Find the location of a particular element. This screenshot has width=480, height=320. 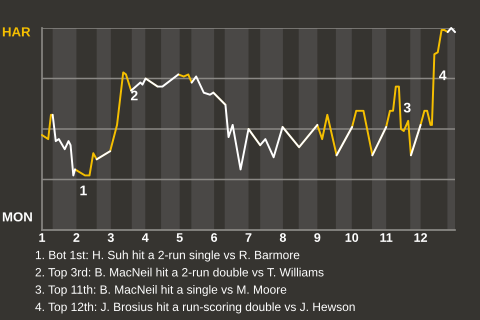

text: HAR is located at coordinates (16, 31).